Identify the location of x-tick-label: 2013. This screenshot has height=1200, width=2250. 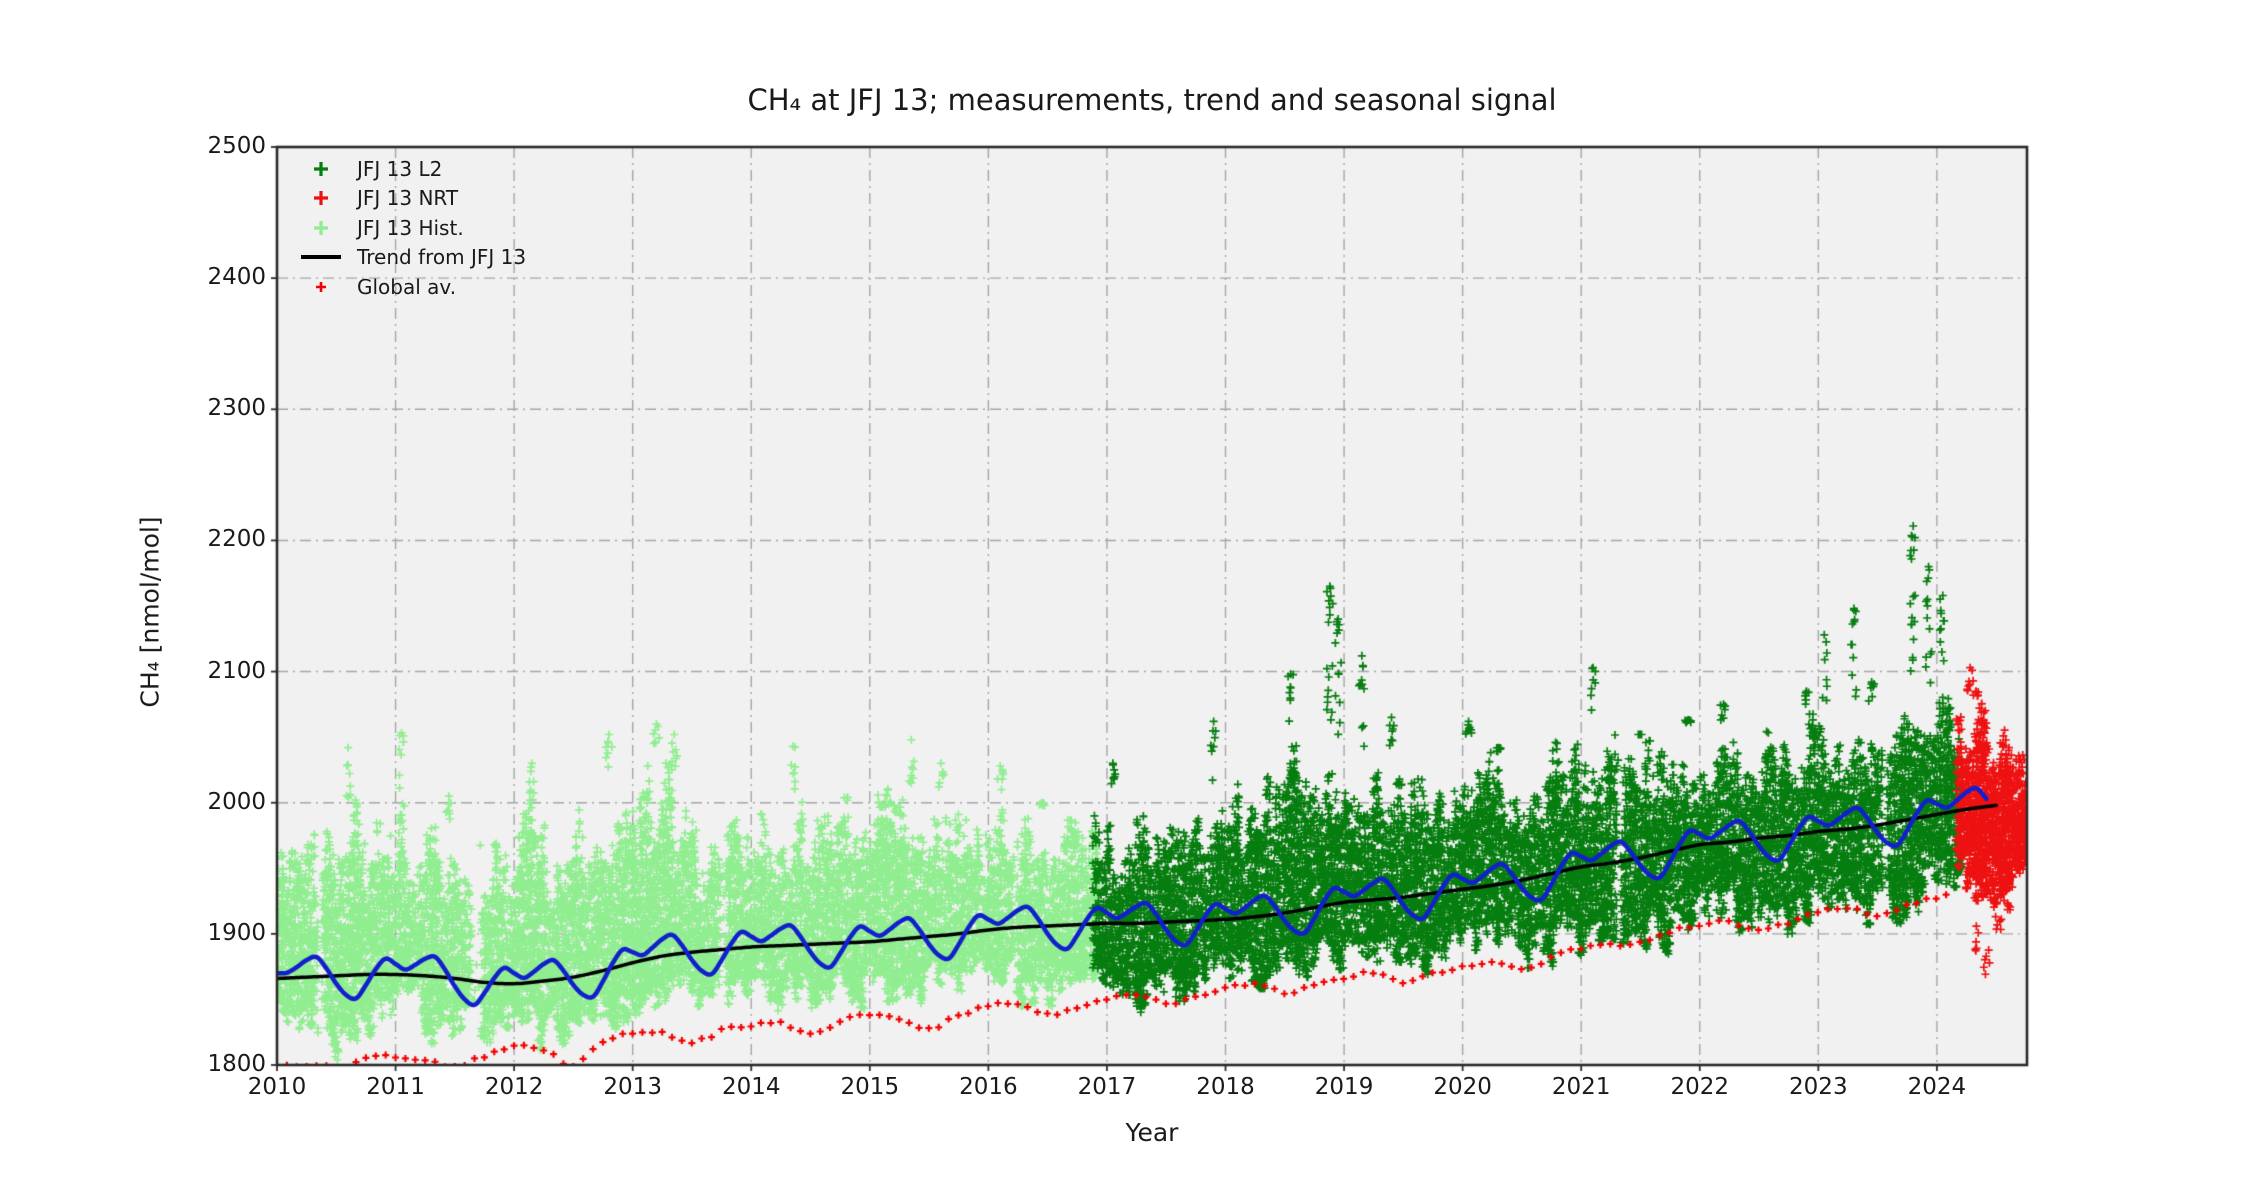
(632, 1087).